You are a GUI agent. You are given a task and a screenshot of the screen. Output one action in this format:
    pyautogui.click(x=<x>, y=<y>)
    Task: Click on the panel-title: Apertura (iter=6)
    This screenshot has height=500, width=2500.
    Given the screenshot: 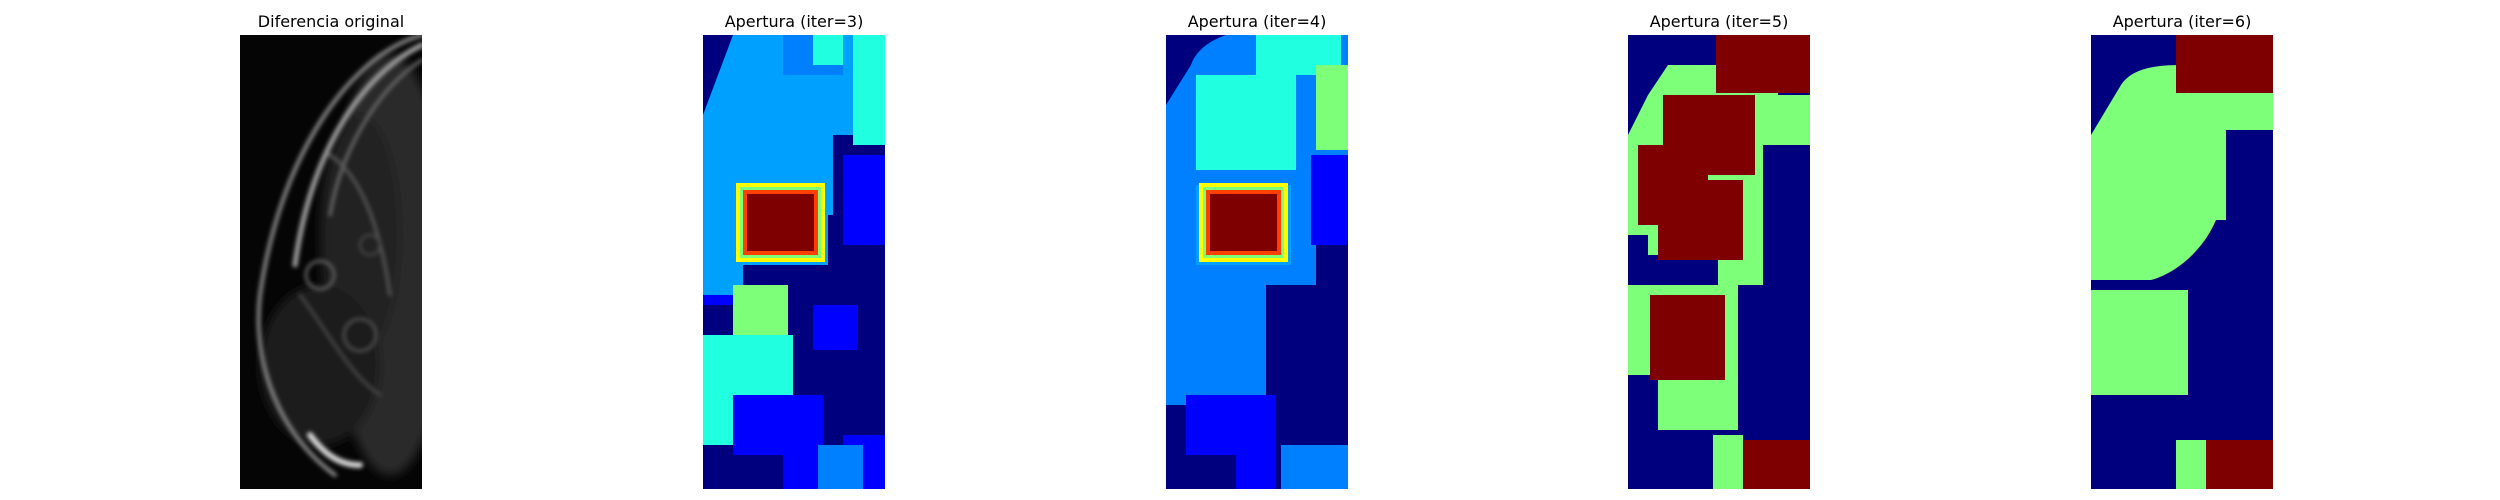 What is the action you would take?
    pyautogui.click(x=2182, y=21)
    